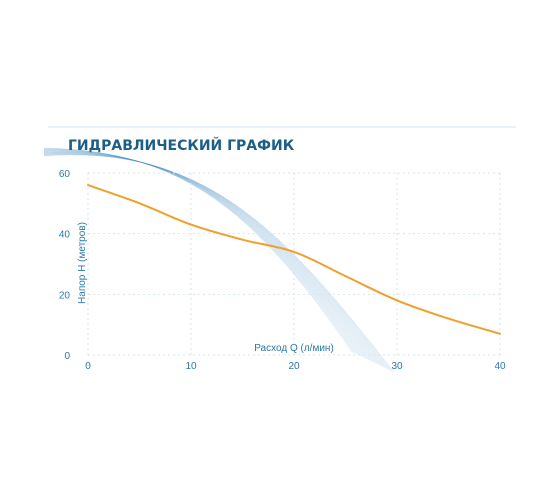  I want to click on y-axis-label: Напор H (метров), so click(82, 263).